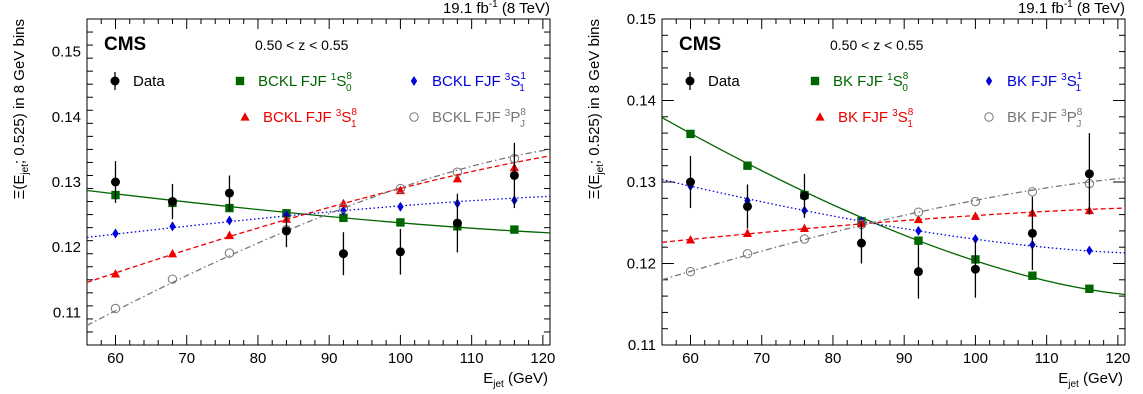  Describe the element at coordinates (871, 82) in the screenshot. I see `legend-label: BK FJF 1S8 0` at that location.